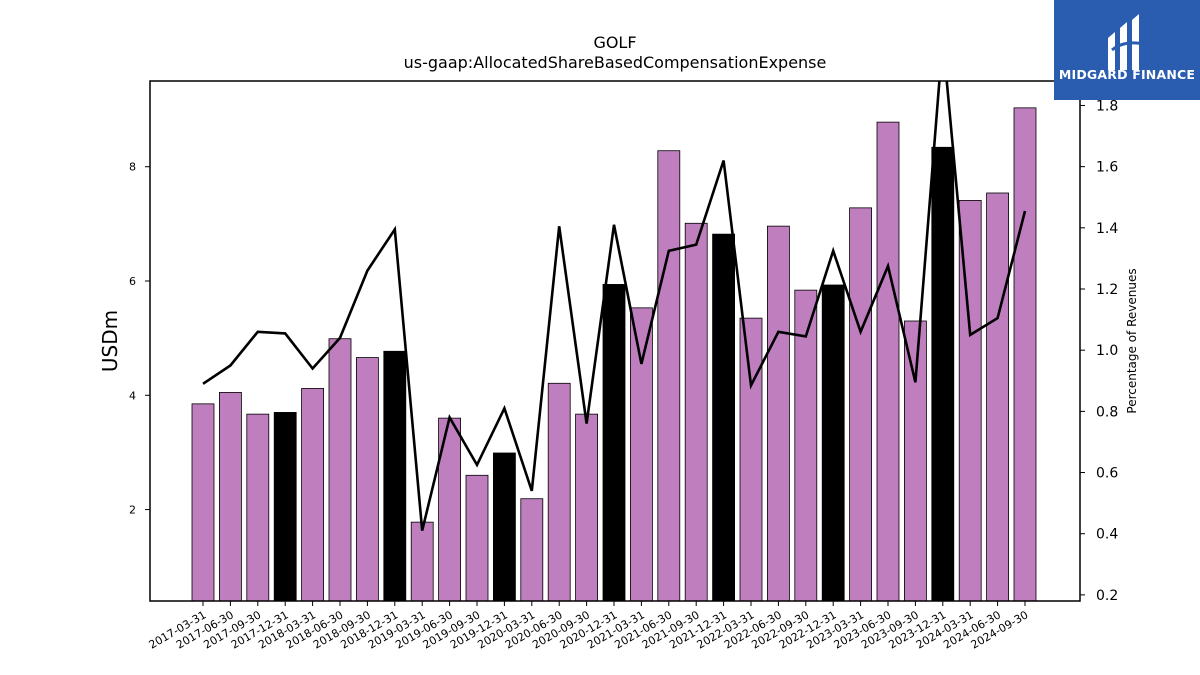  Describe the element at coordinates (132, 395) in the screenshot. I see `y-tick-label: 4` at that location.